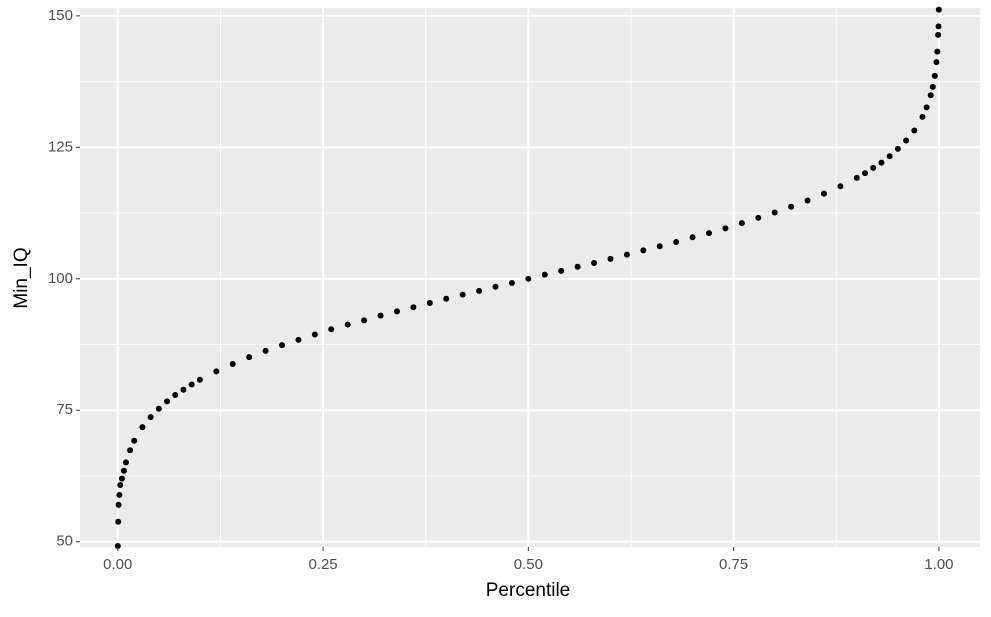 Image resolution: width=991 pixels, height=617 pixels. What do you see at coordinates (733, 564) in the screenshot?
I see `x-tick-label: 0.75` at bounding box center [733, 564].